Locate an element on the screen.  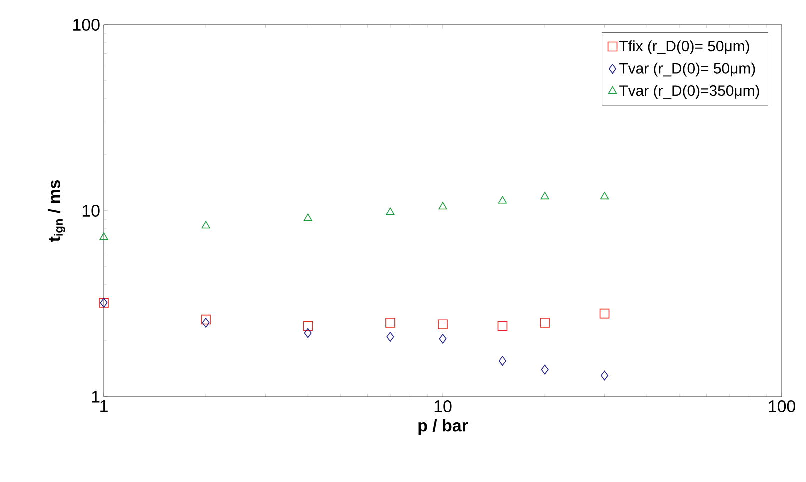
x-tick-label: 1 is located at coordinates (104, 406).